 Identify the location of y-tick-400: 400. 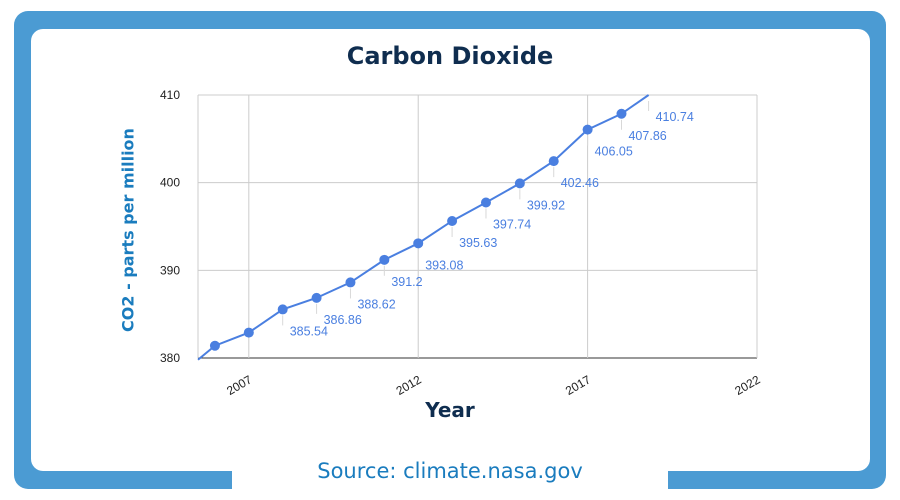
(170, 183).